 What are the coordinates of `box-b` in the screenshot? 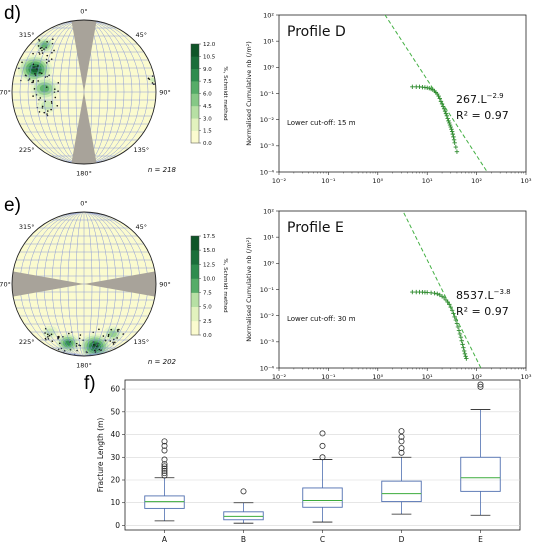 It's located at (243, 506).